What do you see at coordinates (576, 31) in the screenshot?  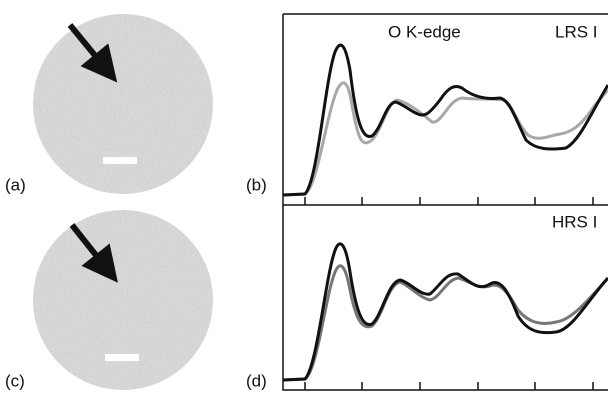 I see `state-label: LRS I` at bounding box center [576, 31].